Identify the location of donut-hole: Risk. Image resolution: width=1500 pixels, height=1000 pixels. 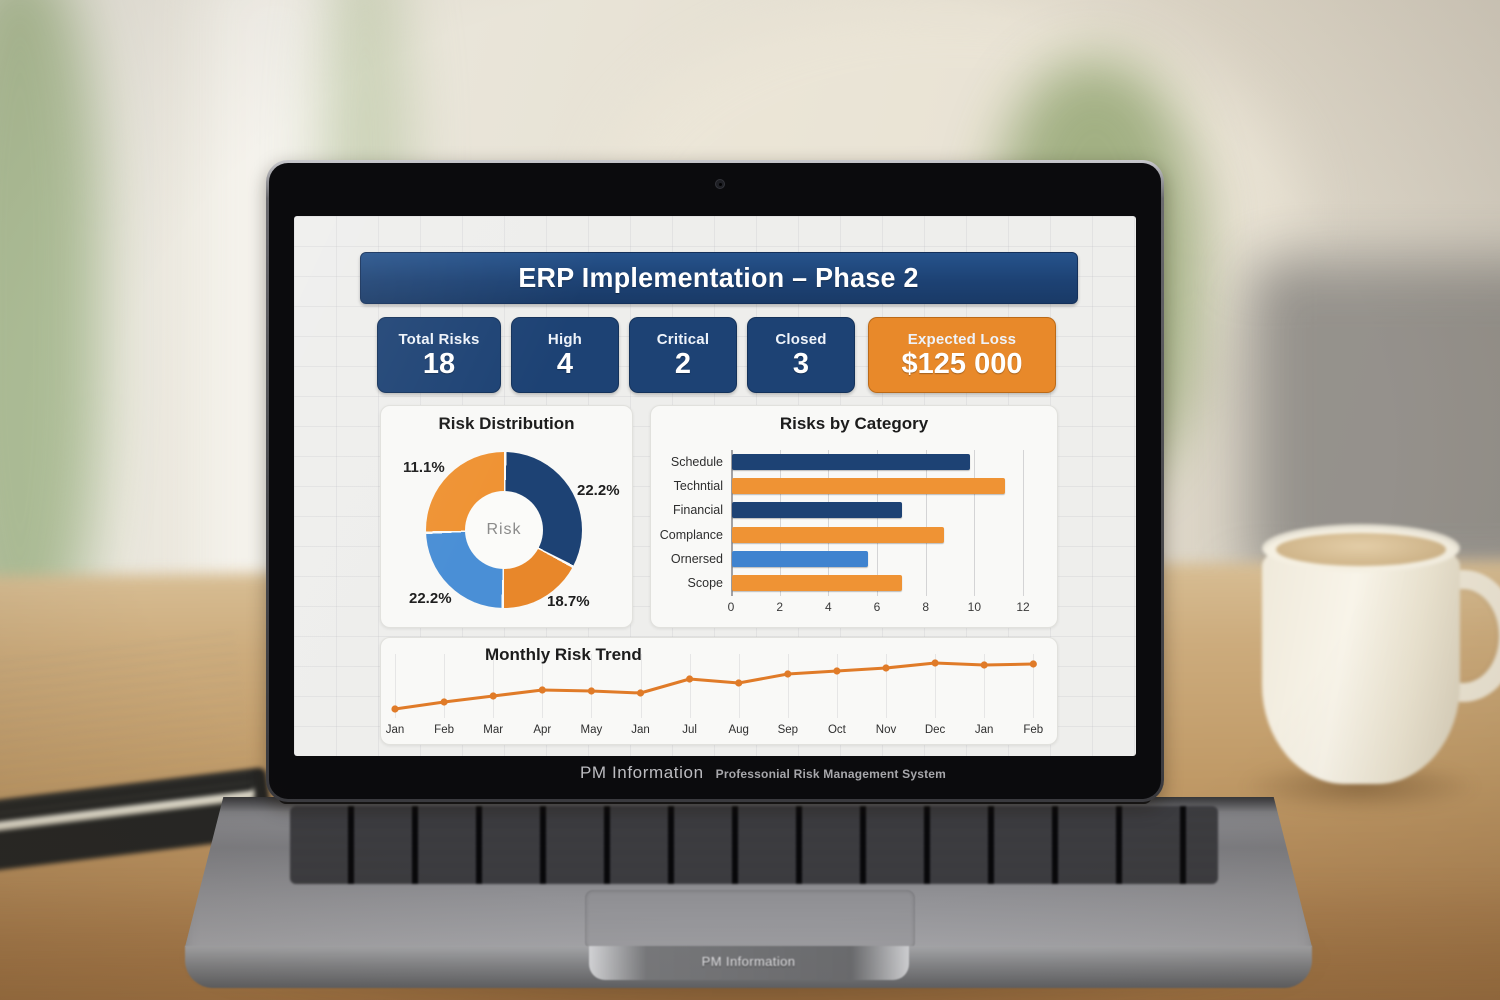
(504, 530).